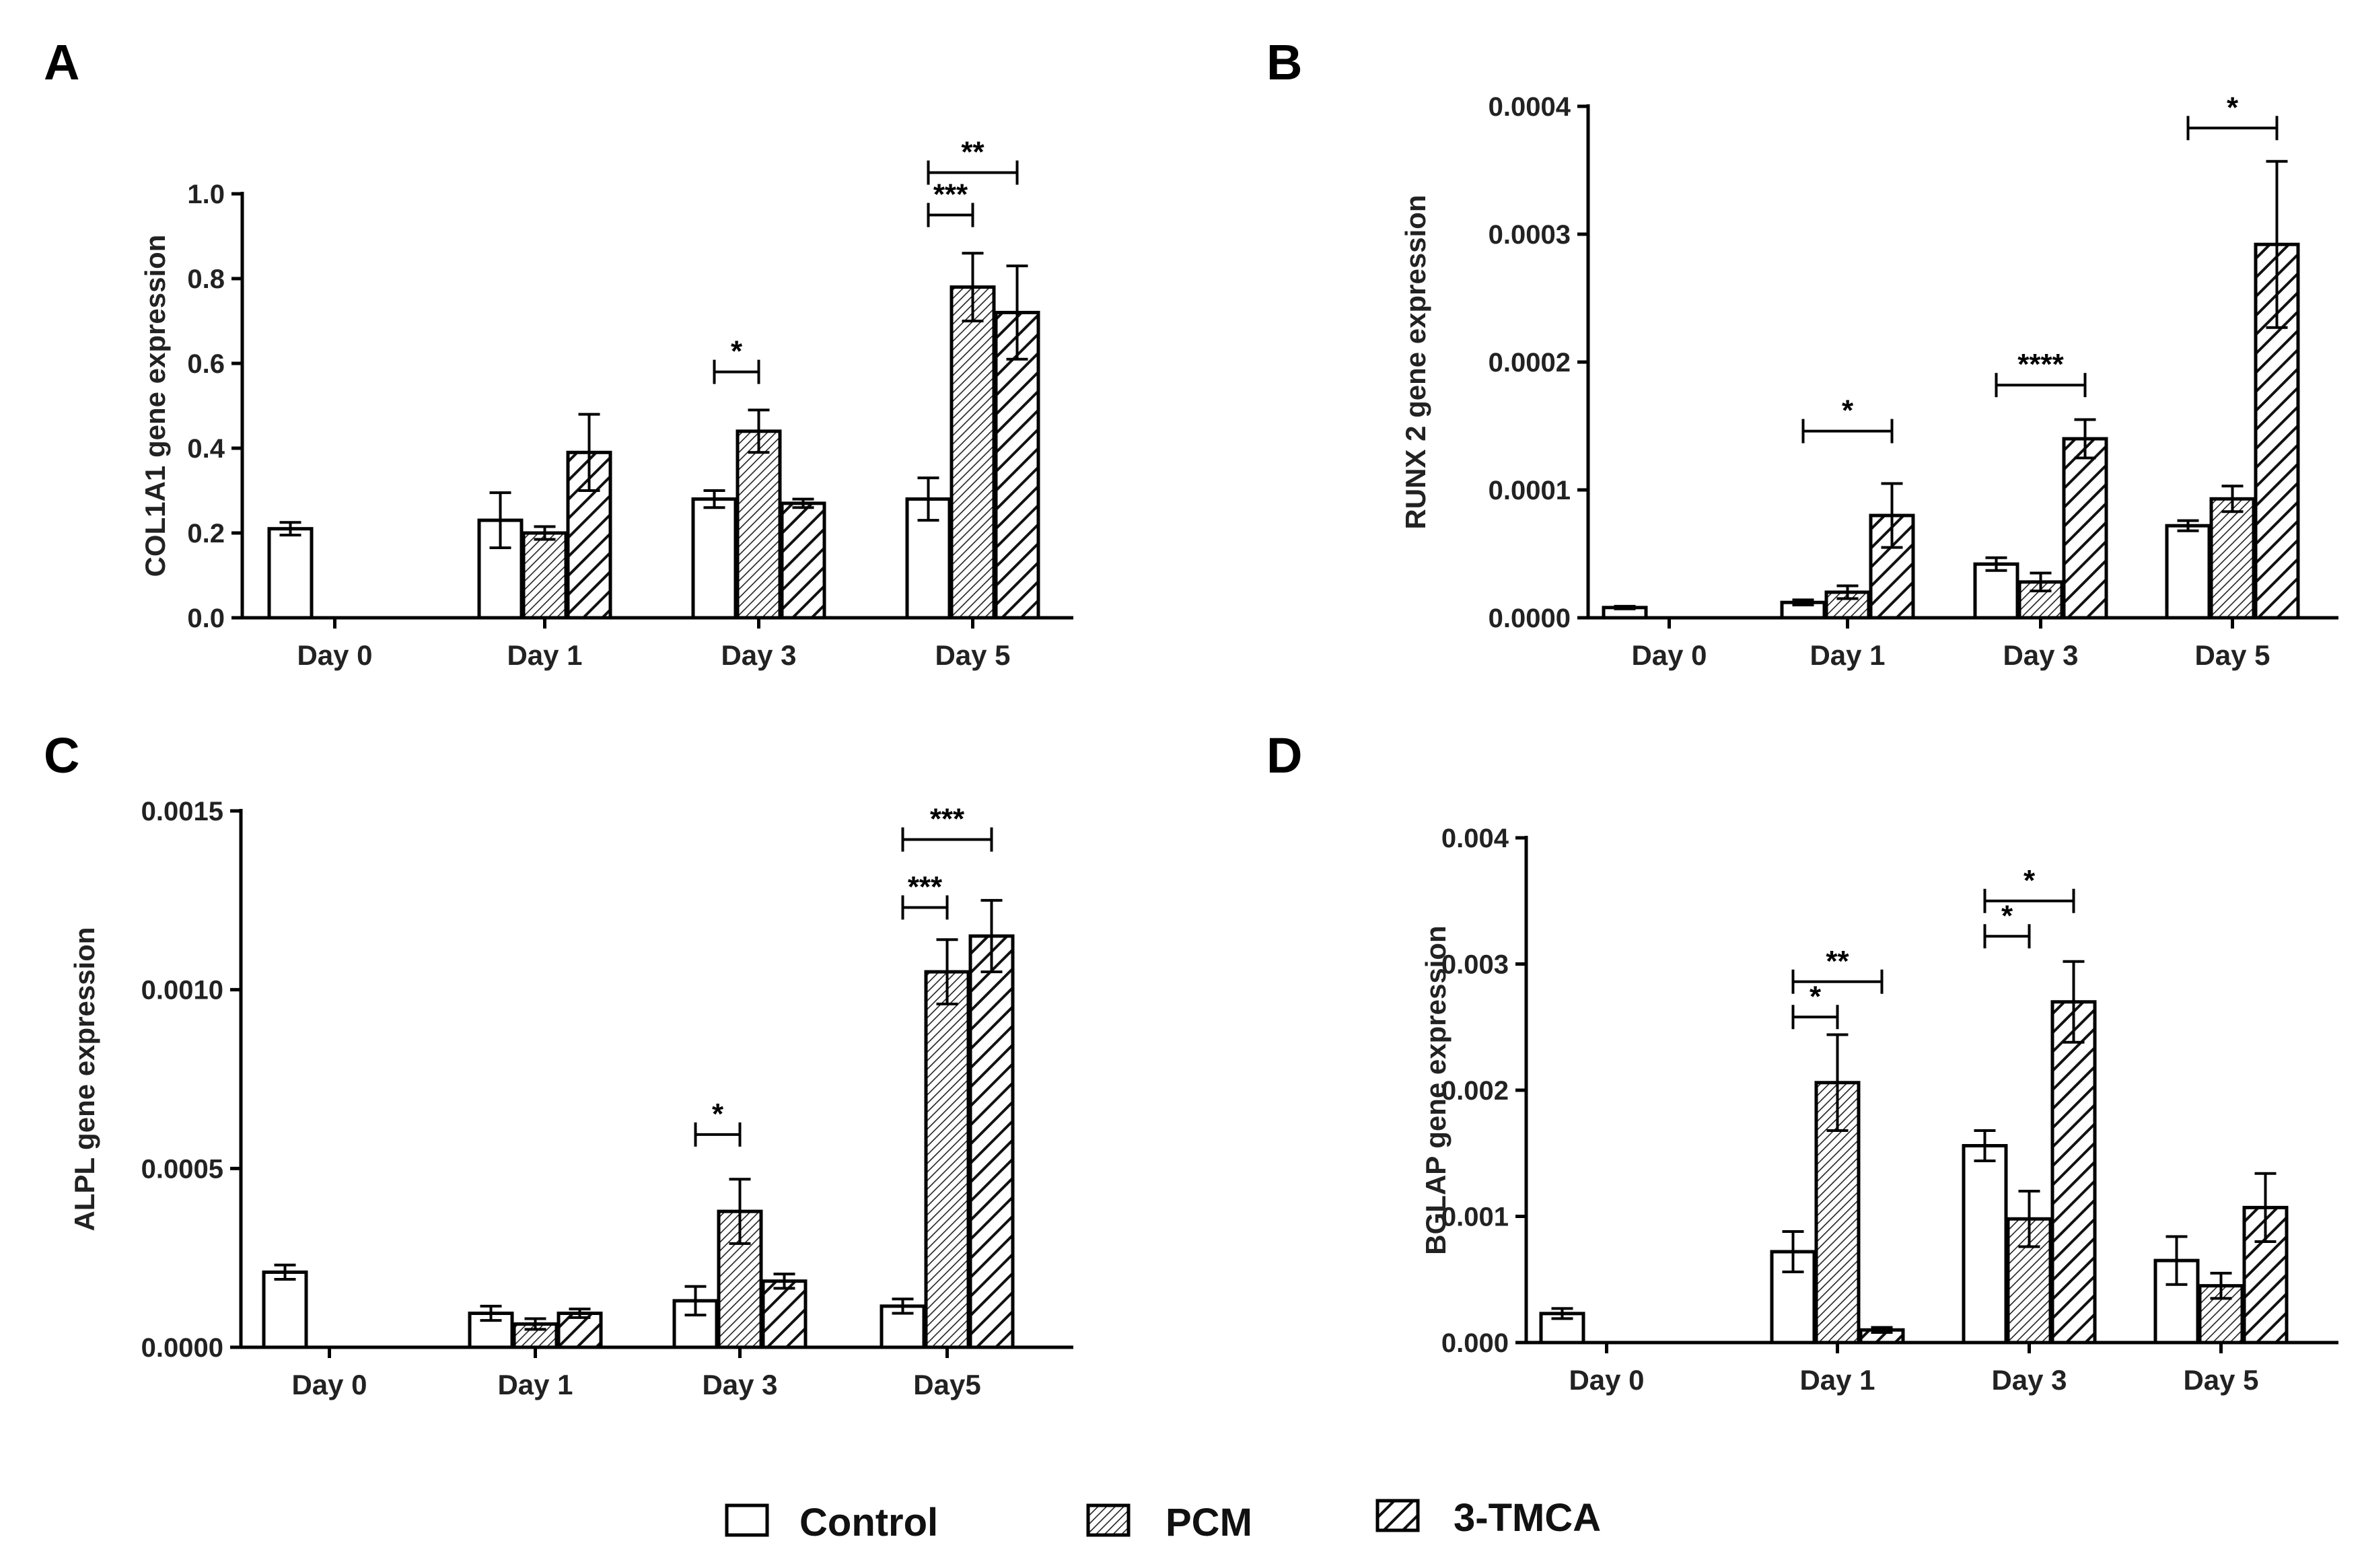  Describe the element at coordinates (84, 1079) in the screenshot. I see `y-axis-label-c: ALPL gene expression` at that location.